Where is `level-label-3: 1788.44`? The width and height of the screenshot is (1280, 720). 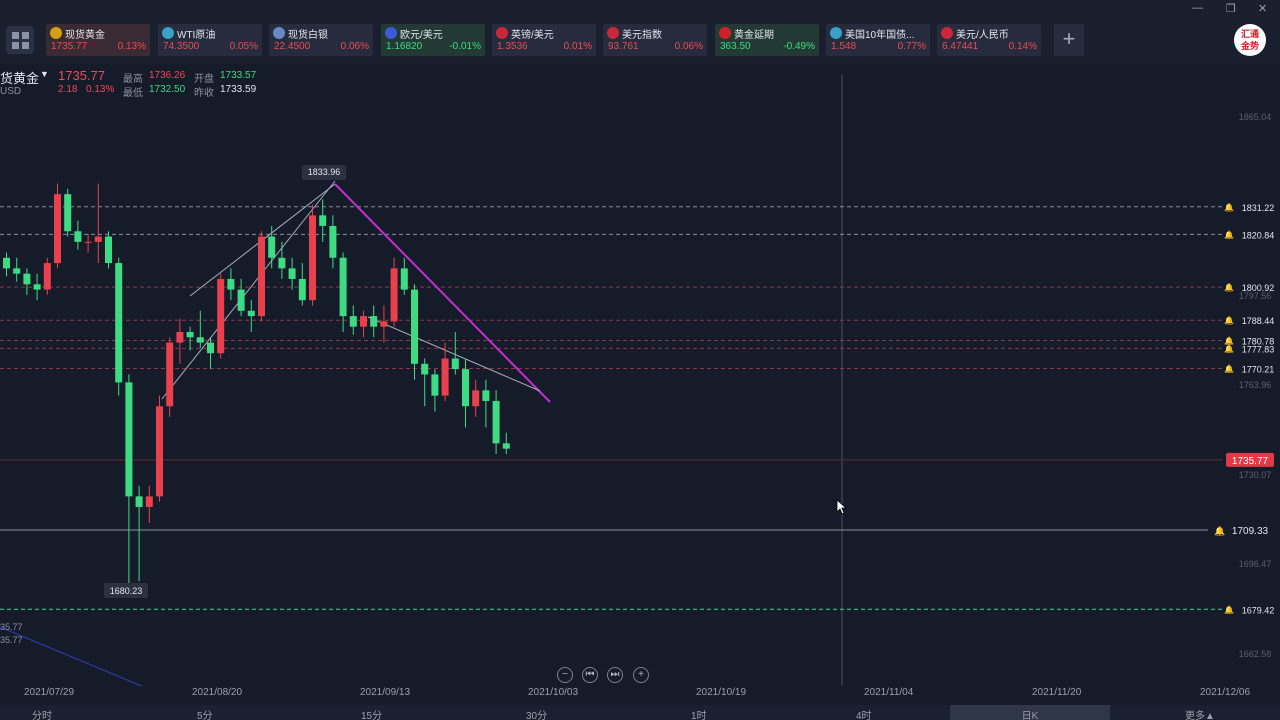
level-label-3: 1788.44 is located at coordinates (1258, 321).